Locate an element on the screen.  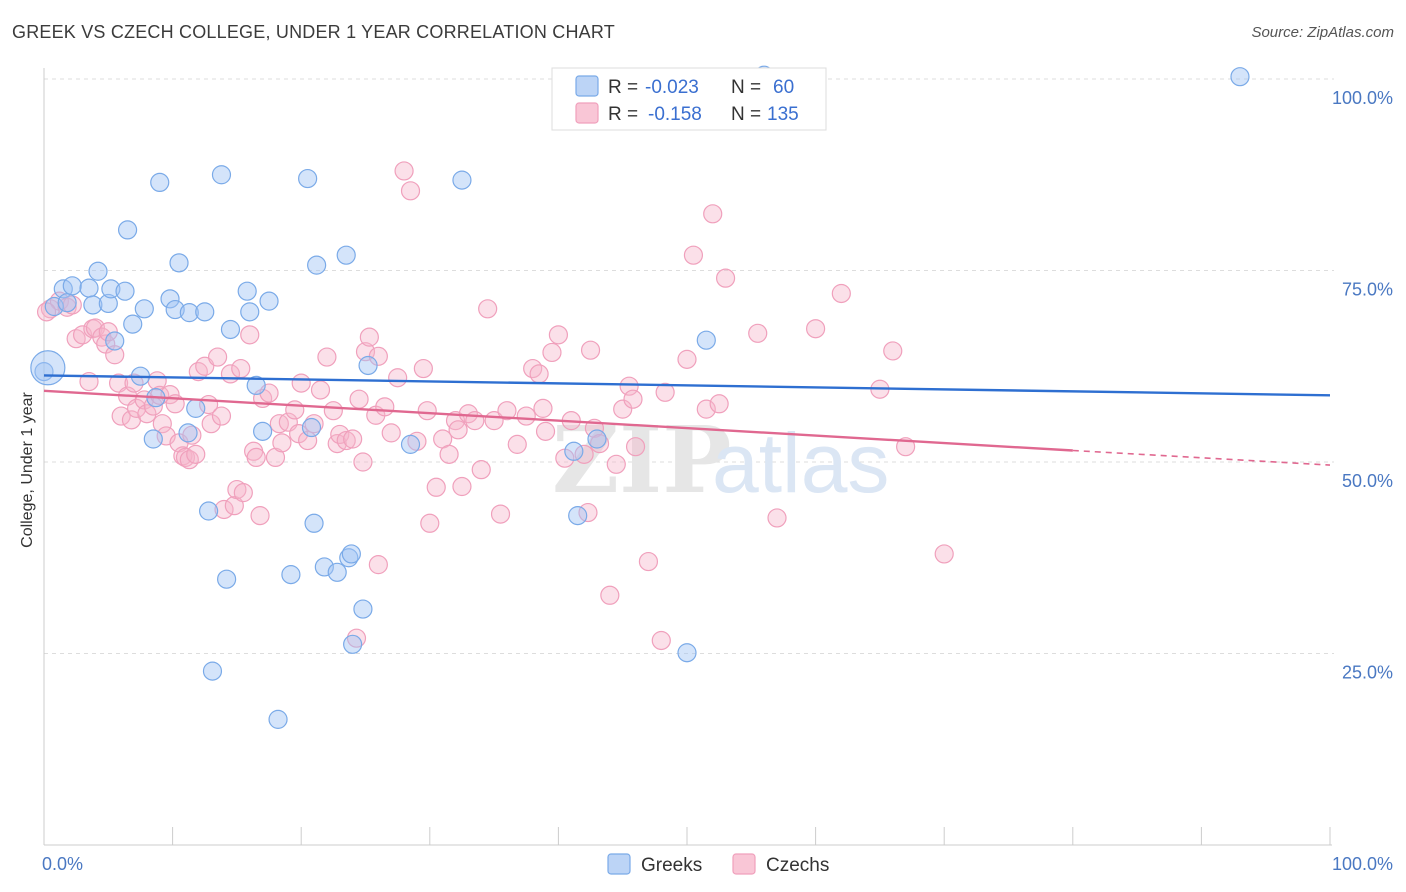
greeks-trend-line is located at coordinates (687, 385).